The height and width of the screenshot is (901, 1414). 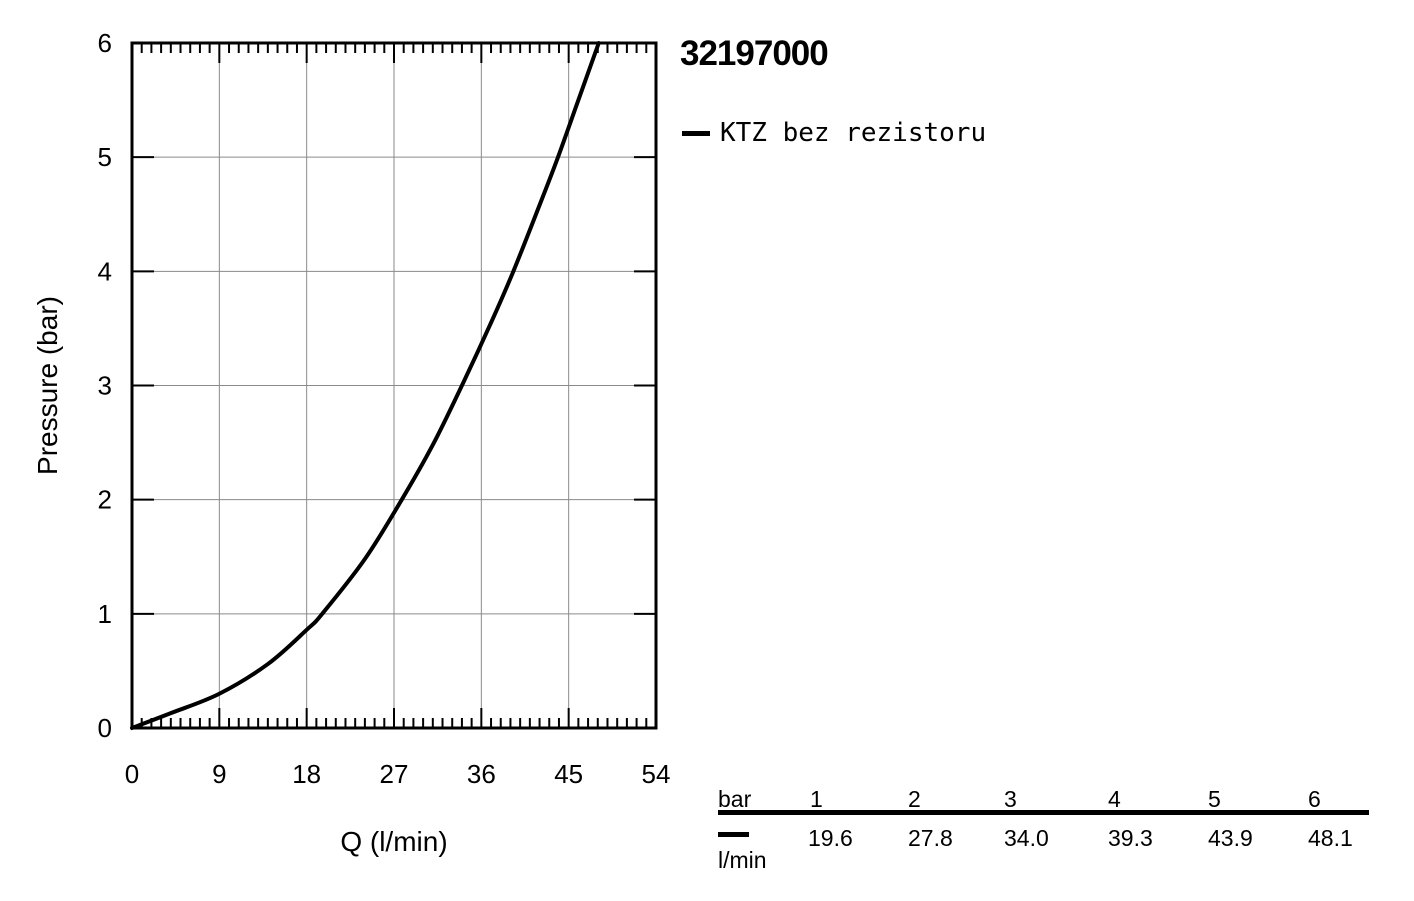 What do you see at coordinates (735, 799) in the screenshot?
I see `table-pressure-header: bar` at bounding box center [735, 799].